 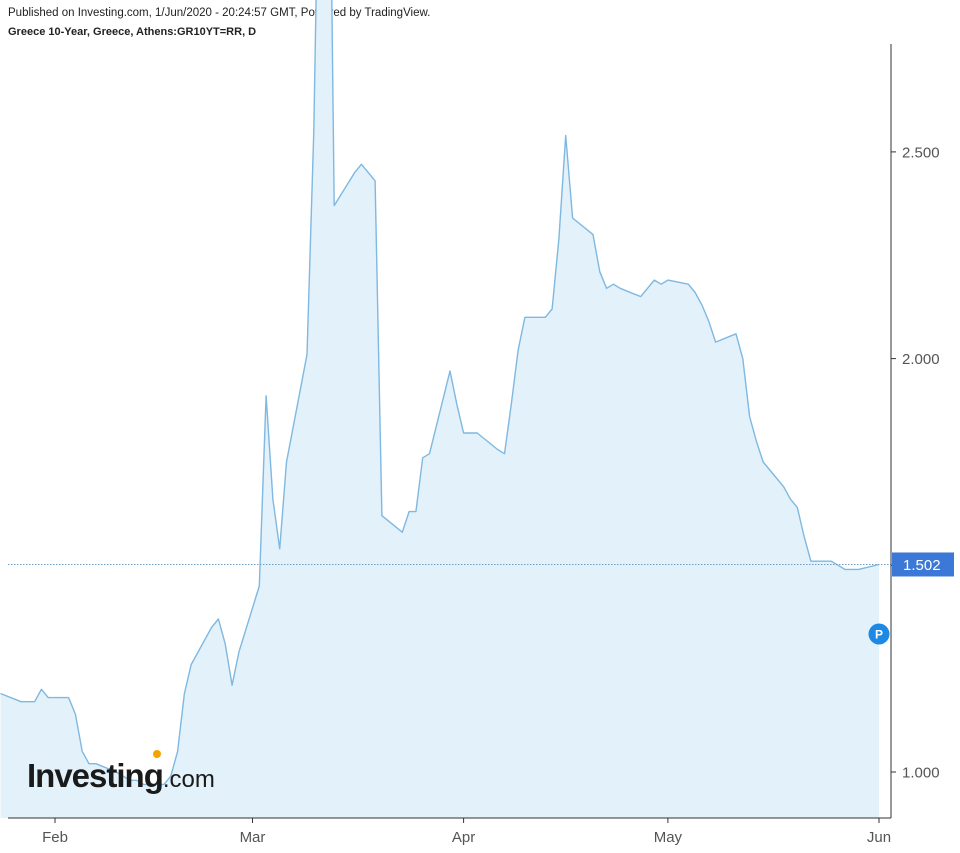 What do you see at coordinates (921, 359) in the screenshot?
I see `y-tick-label: 2.000` at bounding box center [921, 359].